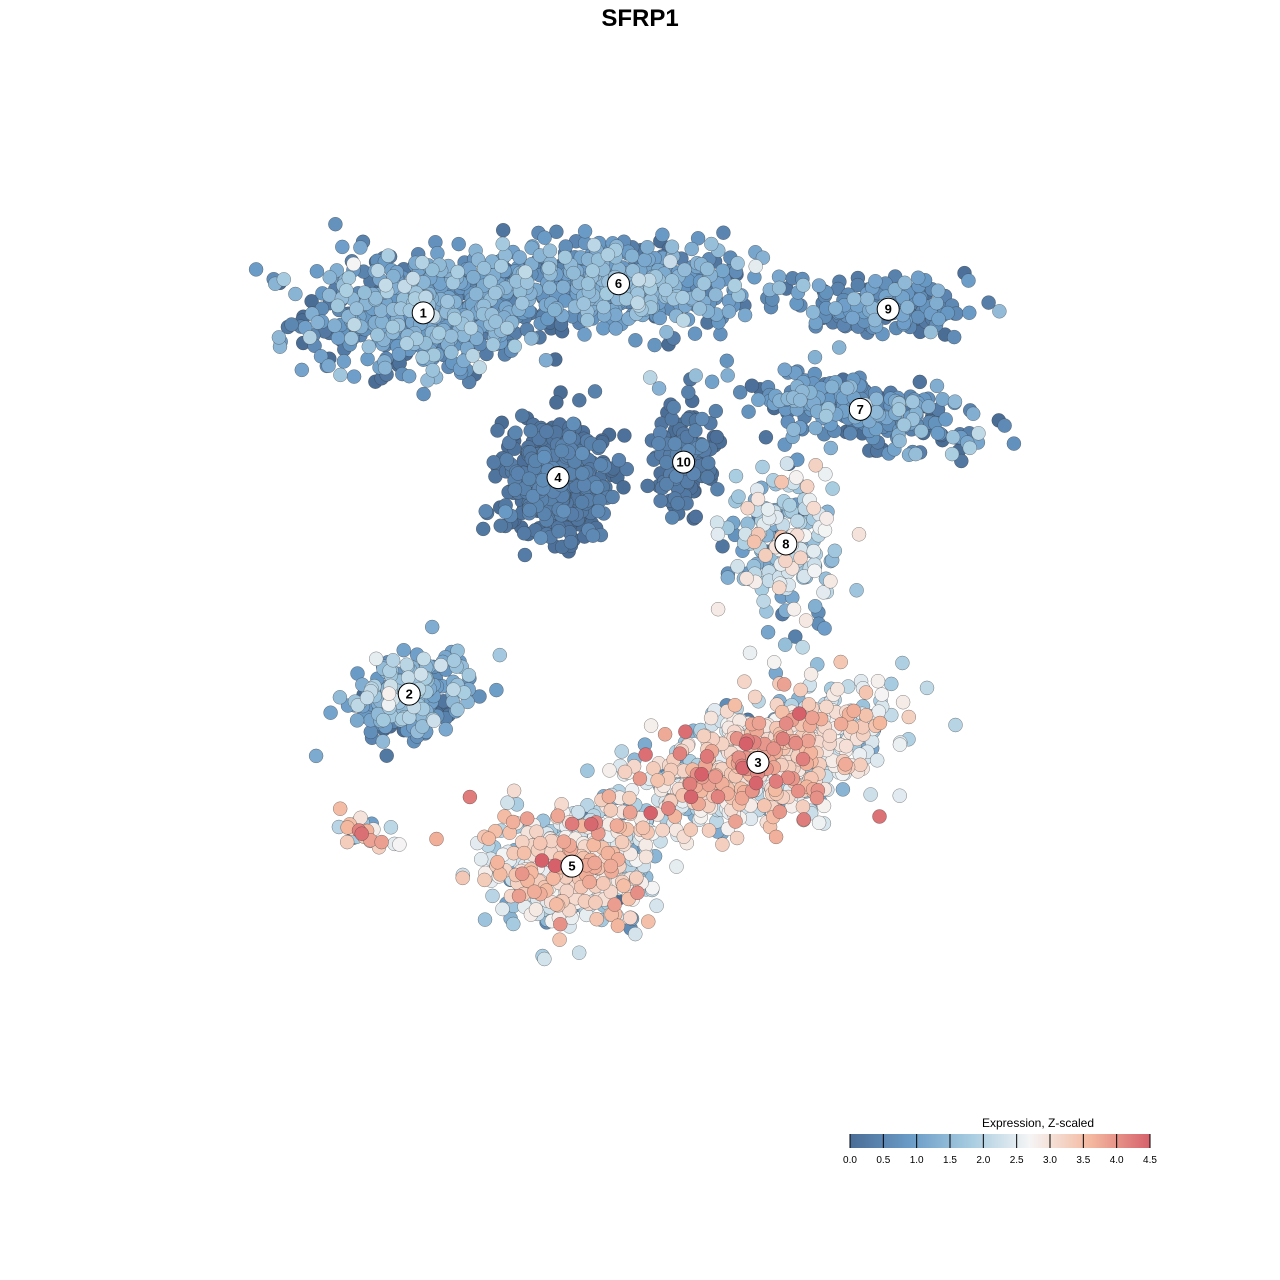  I want to click on cluster-label-text: 1, so click(423, 312).